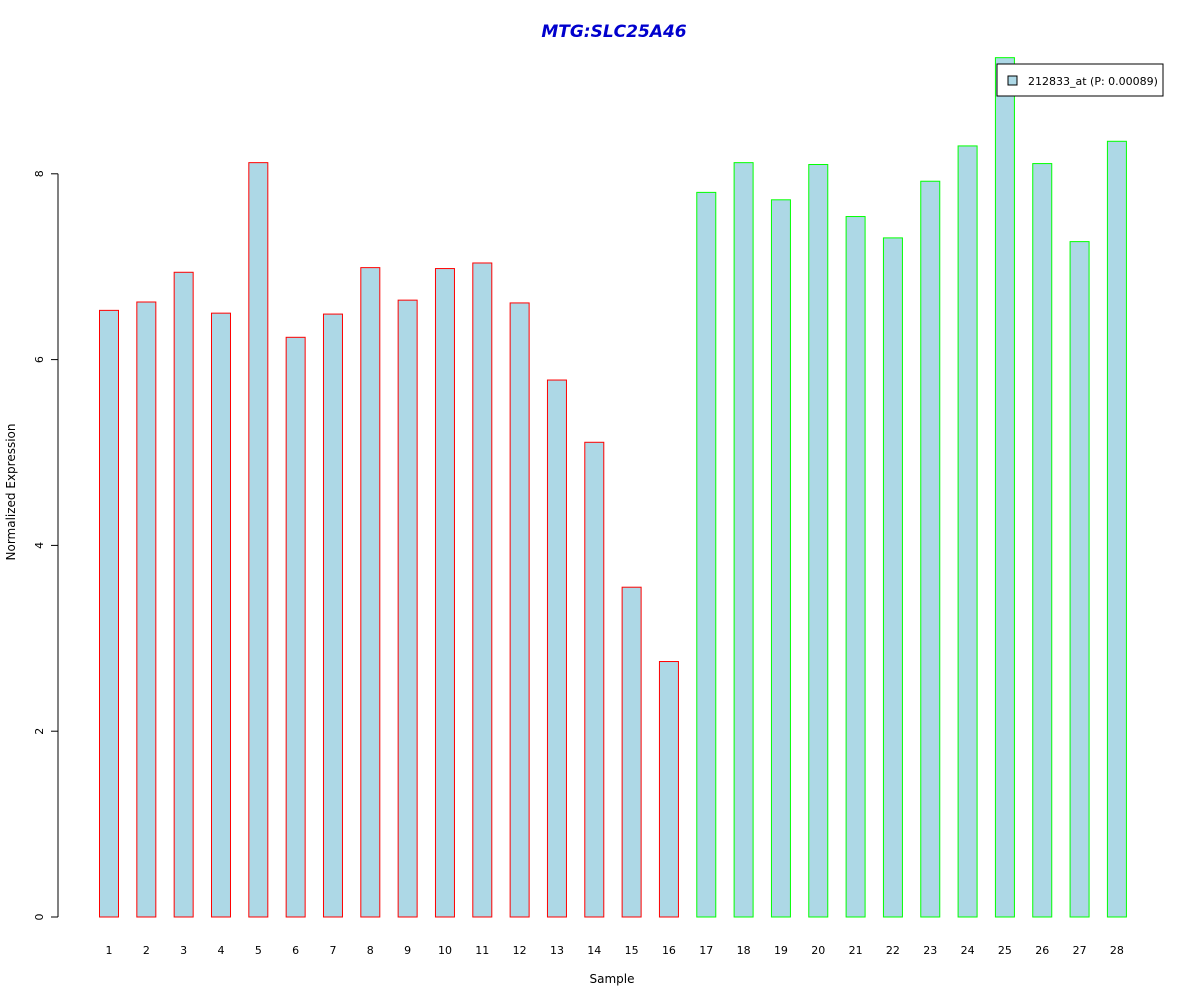  I want to click on x-tick-label: 7, so click(332, 950).